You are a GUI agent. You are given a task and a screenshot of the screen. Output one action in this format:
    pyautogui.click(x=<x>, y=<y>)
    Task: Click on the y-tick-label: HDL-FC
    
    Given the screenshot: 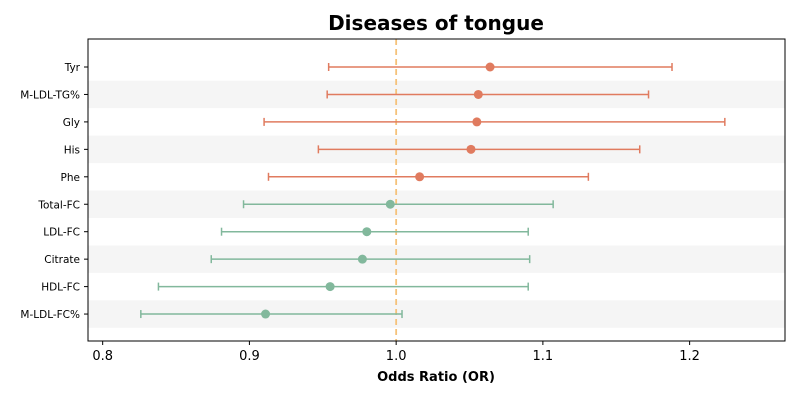 What is the action you would take?
    pyautogui.click(x=60, y=288)
    